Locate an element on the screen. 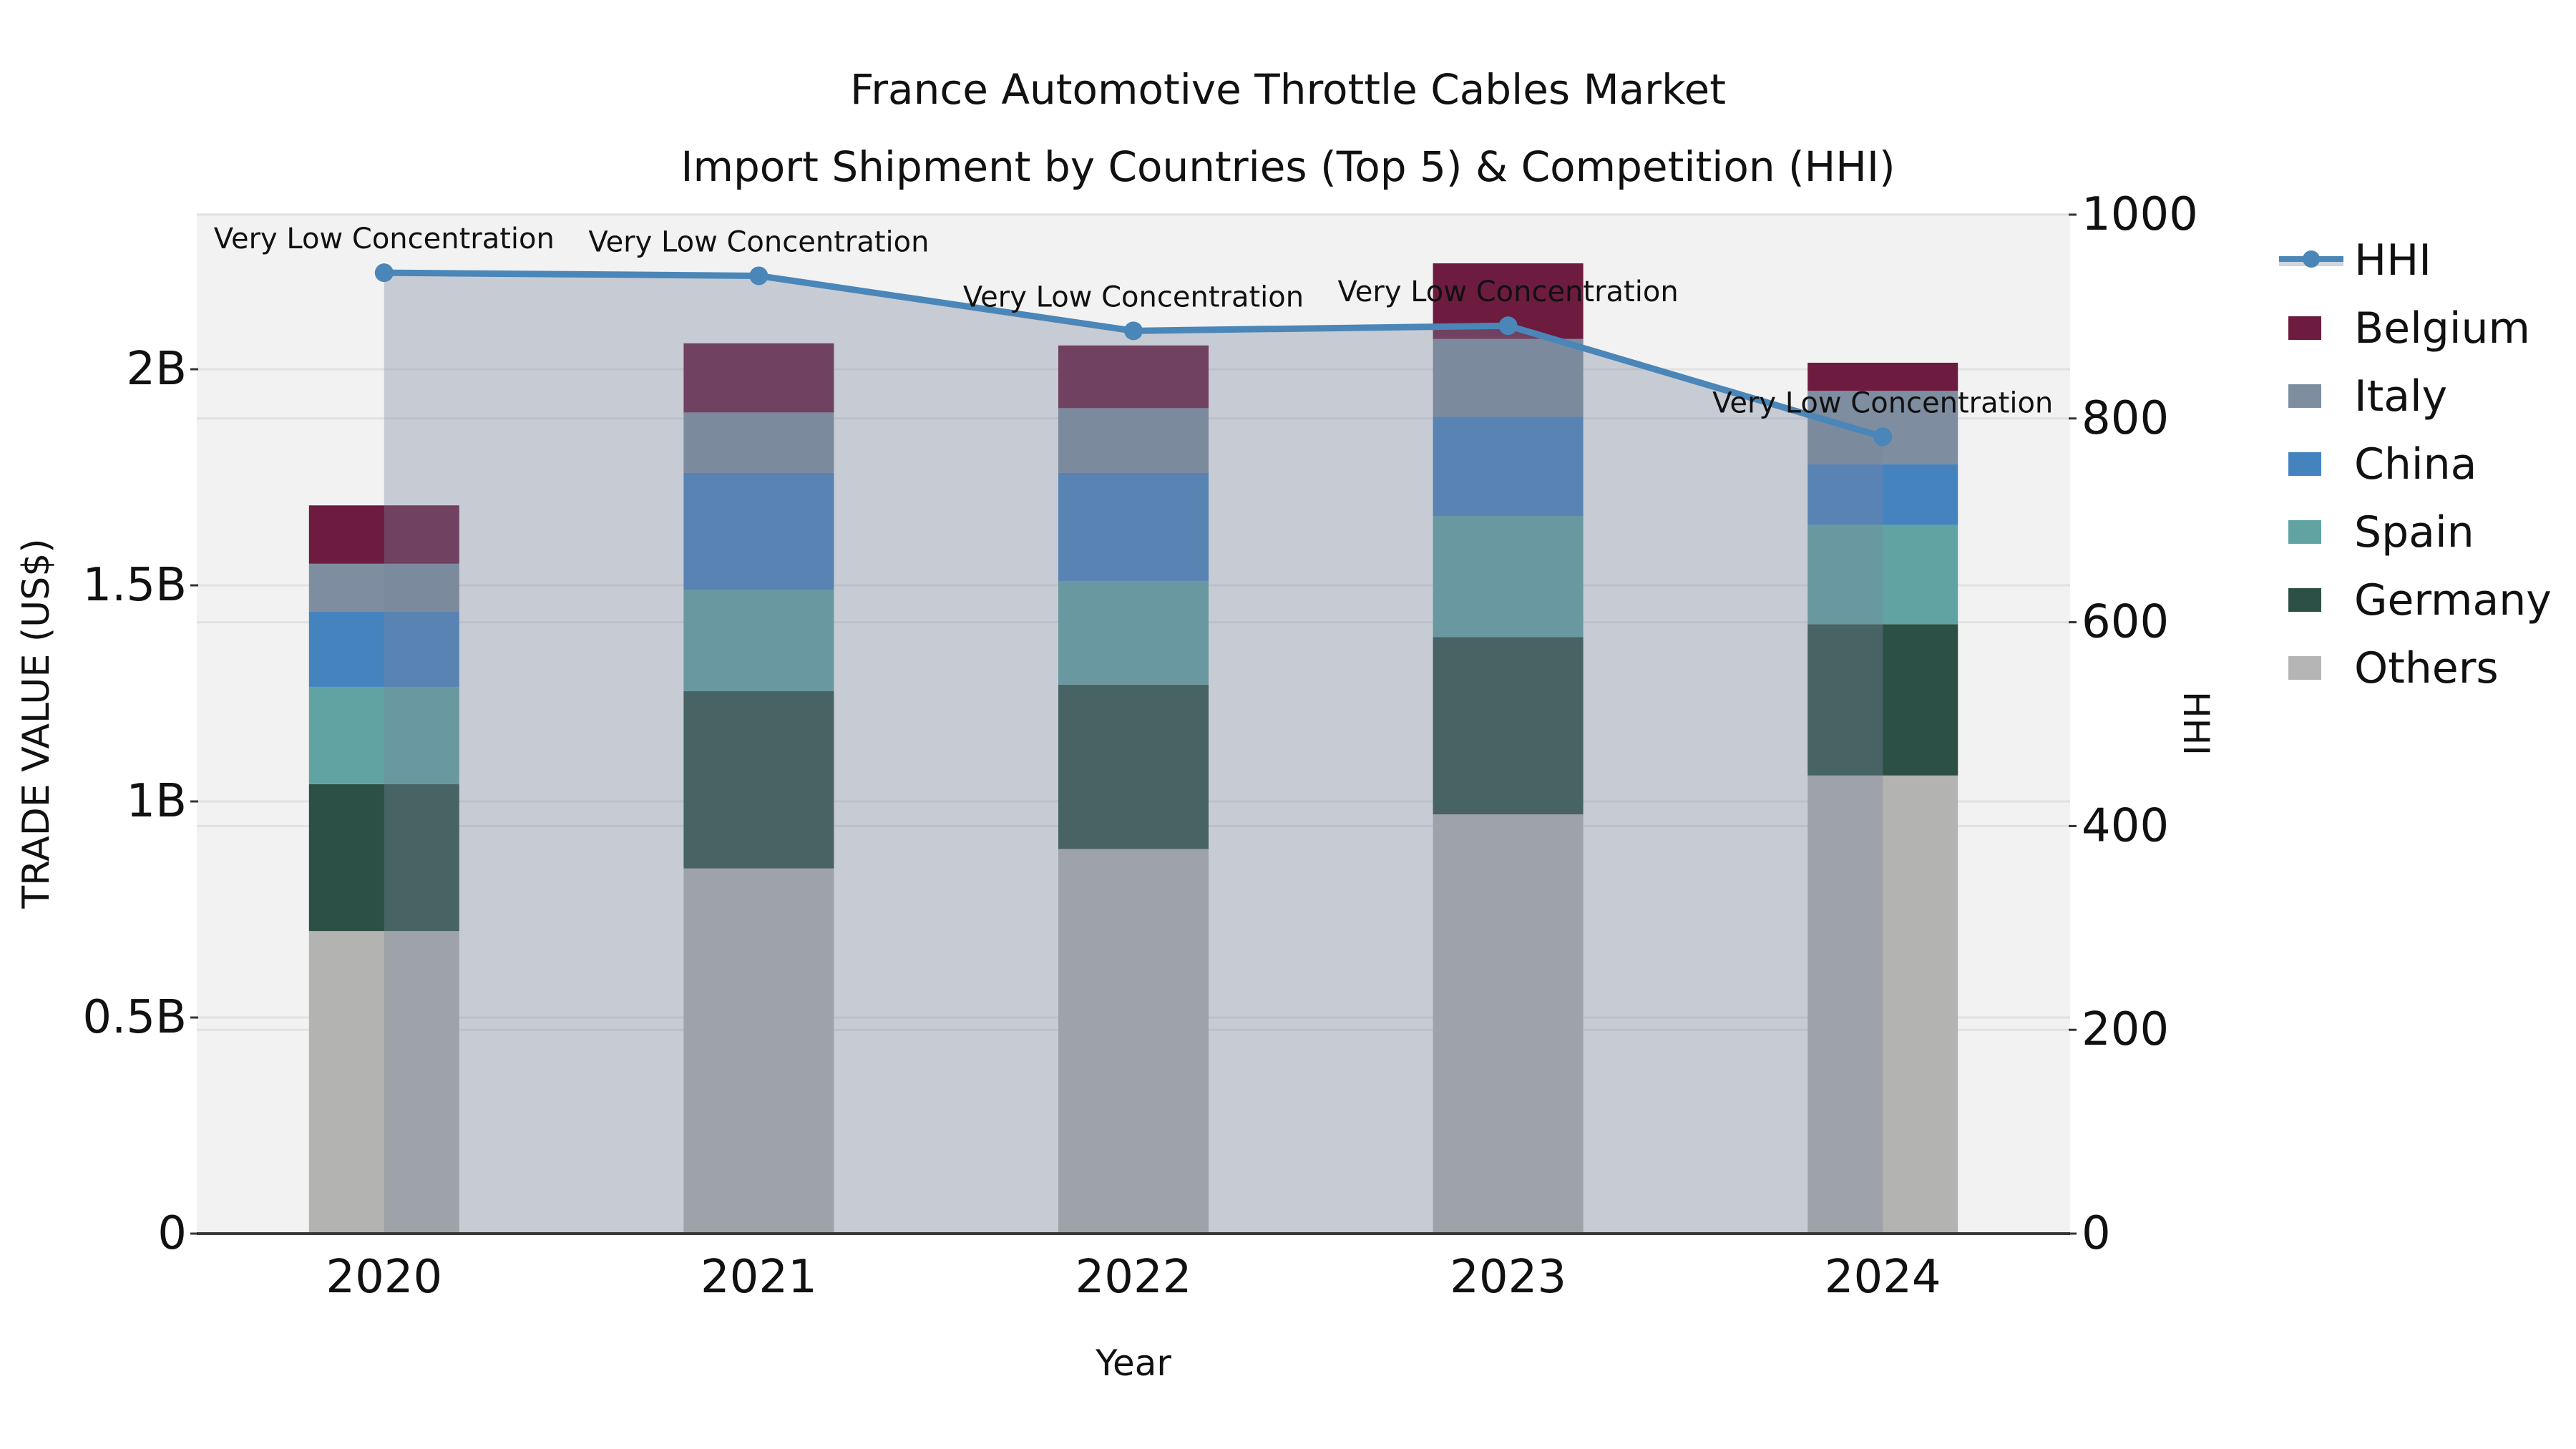 The width and height of the screenshot is (2576, 1449). legend-label-china: China is located at coordinates (2415, 464).